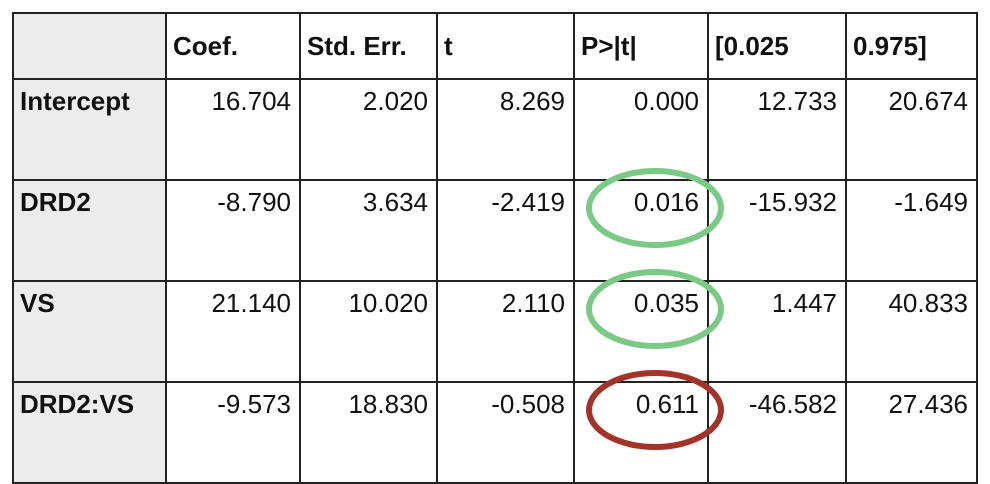 The image size is (990, 484). Describe the element at coordinates (911, 129) in the screenshot. I see `cell-ci-upper: 20.674` at that location.